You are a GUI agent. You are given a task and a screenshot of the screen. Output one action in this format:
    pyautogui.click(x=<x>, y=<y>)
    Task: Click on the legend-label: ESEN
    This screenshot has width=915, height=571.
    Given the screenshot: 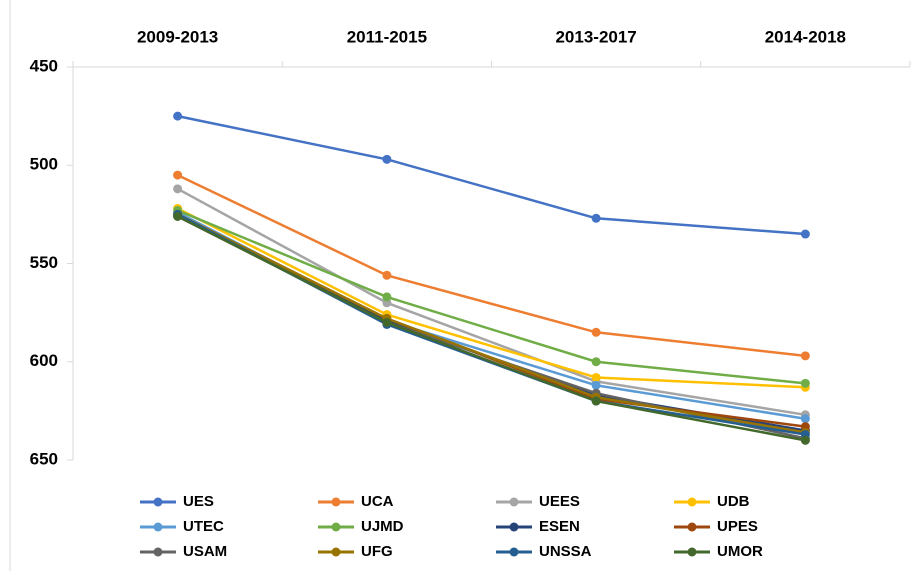 What is the action you would take?
    pyautogui.click(x=559, y=526)
    